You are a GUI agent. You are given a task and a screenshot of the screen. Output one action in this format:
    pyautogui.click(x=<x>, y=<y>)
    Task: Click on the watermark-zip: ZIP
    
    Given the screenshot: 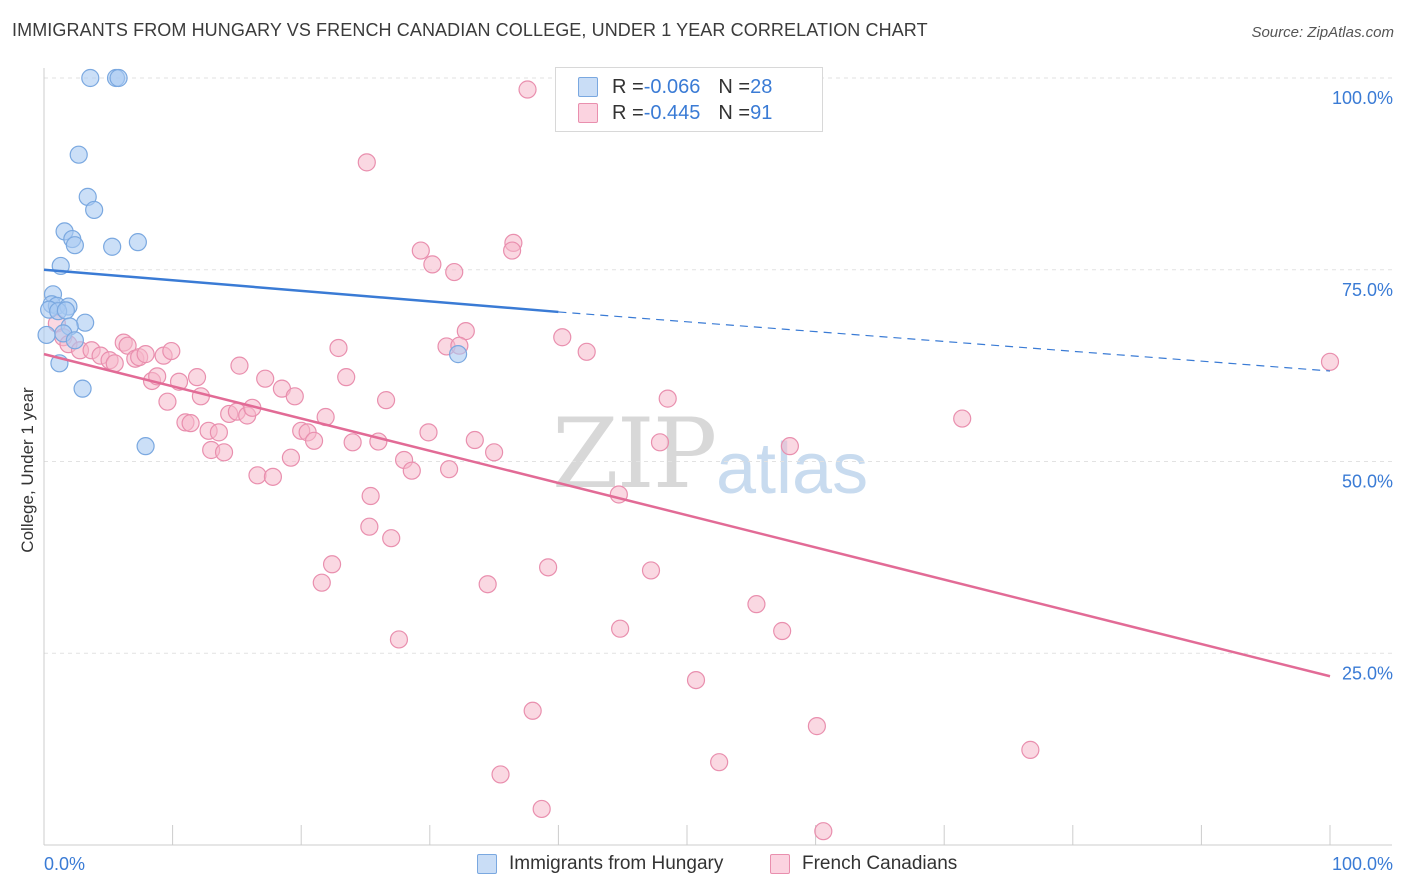 What is the action you would take?
    pyautogui.click(x=634, y=454)
    